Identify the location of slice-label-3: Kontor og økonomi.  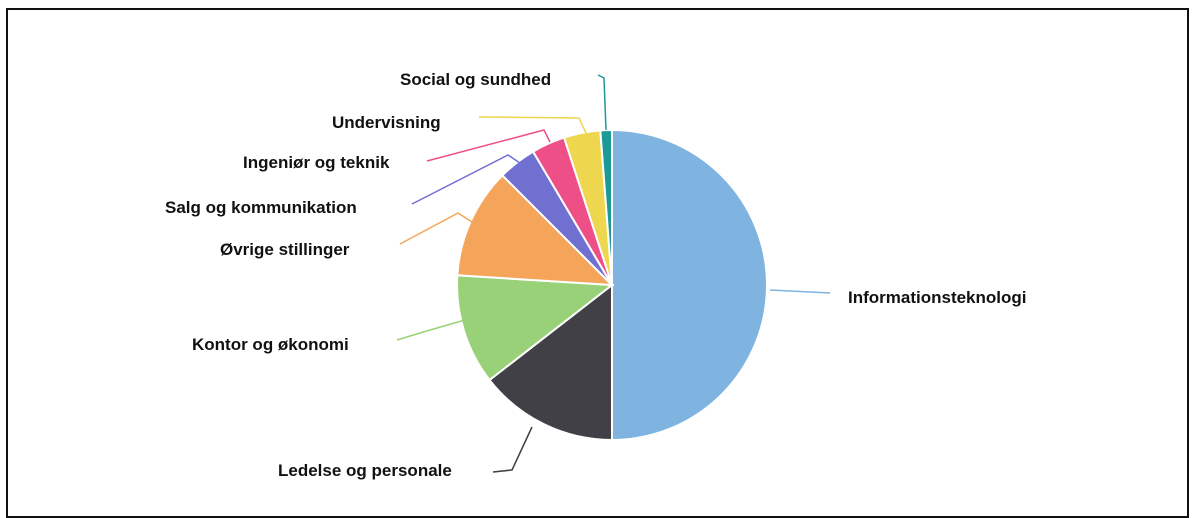
(270, 344).